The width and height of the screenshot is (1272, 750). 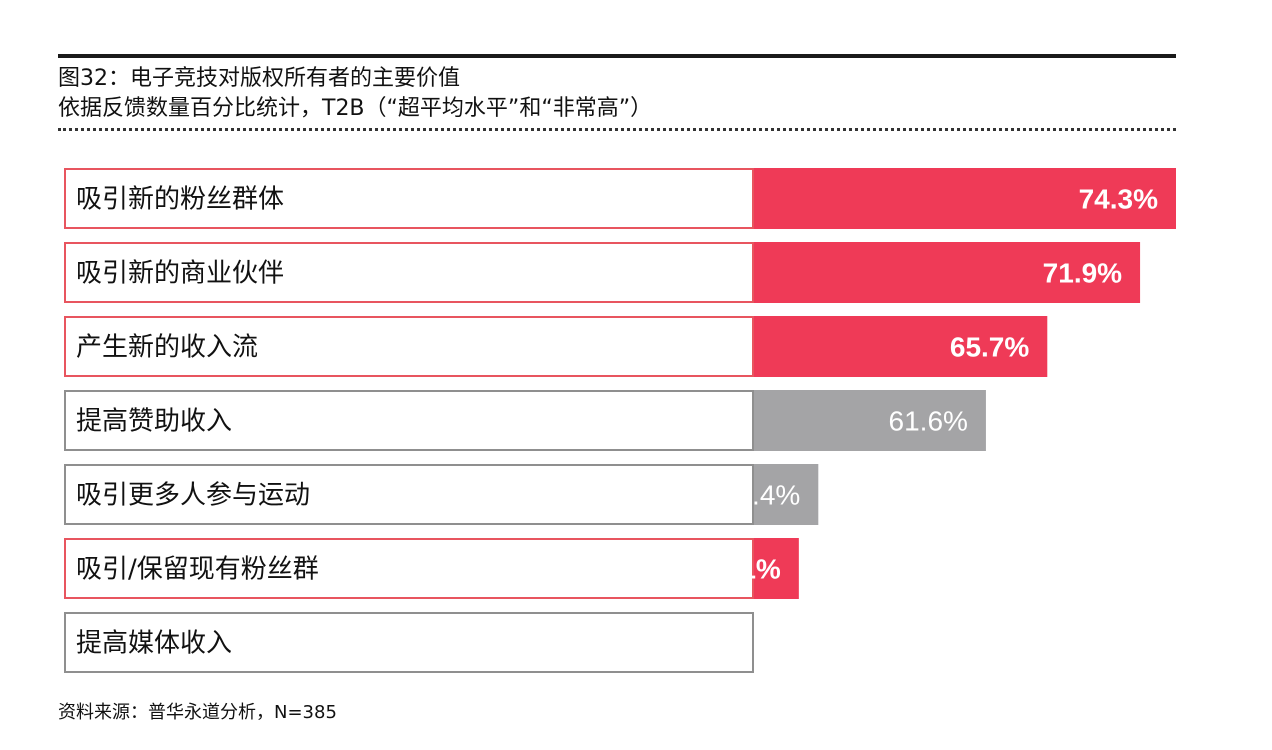 What do you see at coordinates (154, 422) in the screenshot?
I see `category-label: 提高赞助收入` at bounding box center [154, 422].